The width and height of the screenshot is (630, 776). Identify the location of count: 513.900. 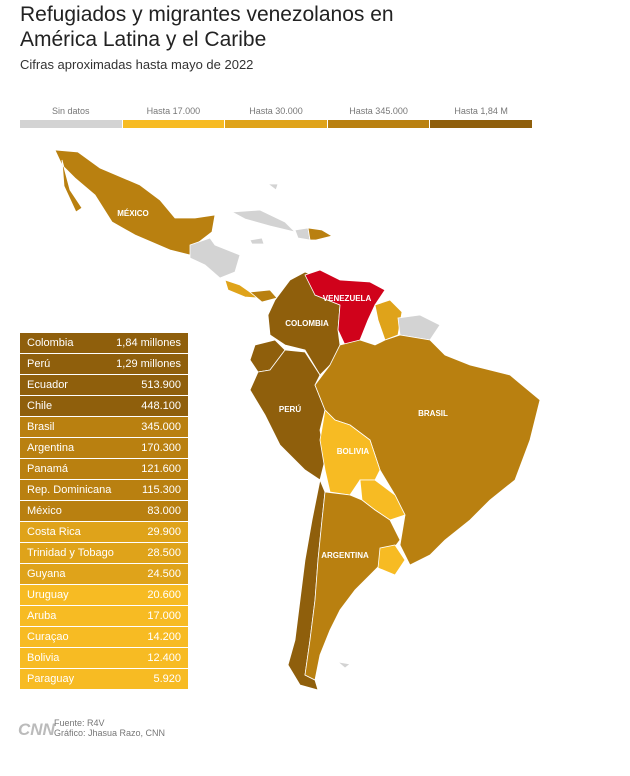
(161, 385).